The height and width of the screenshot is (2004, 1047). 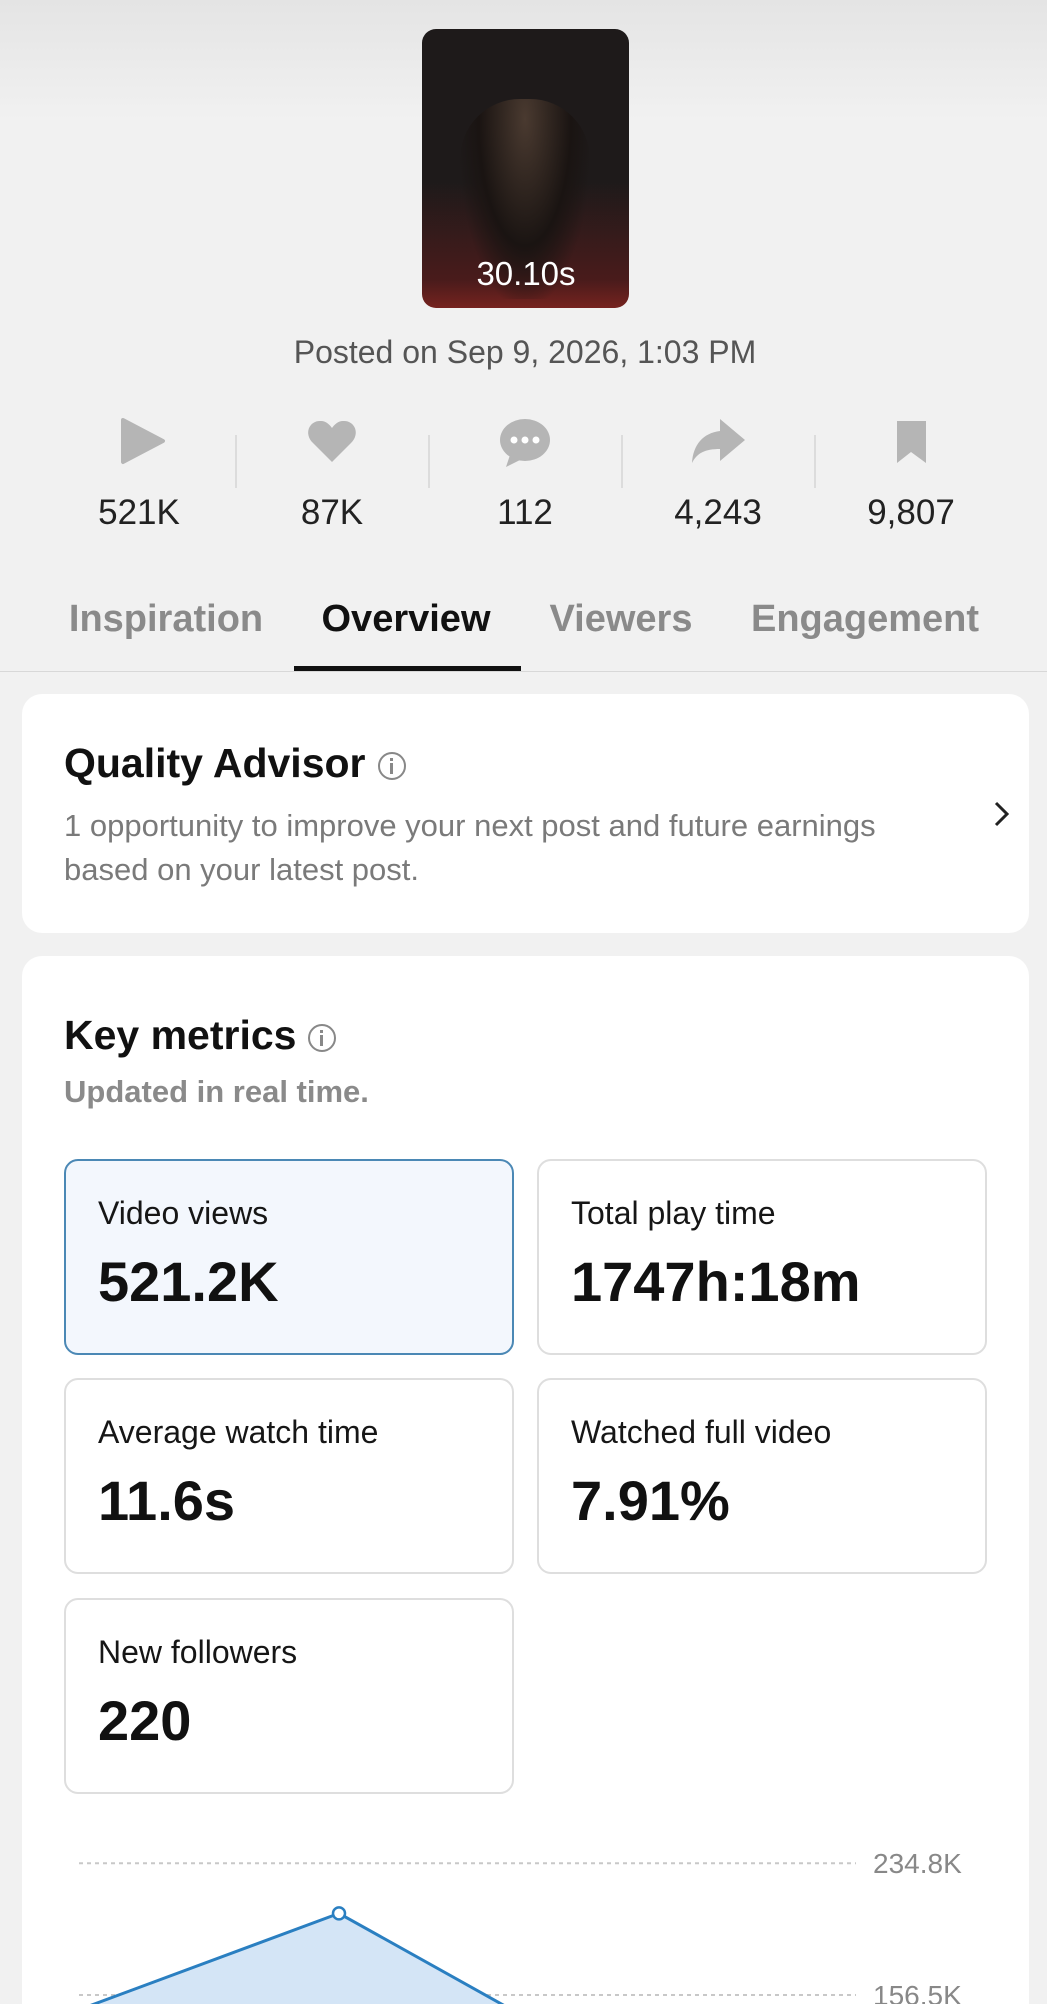 What do you see at coordinates (166, 619) in the screenshot?
I see `tab: Inspiration` at bounding box center [166, 619].